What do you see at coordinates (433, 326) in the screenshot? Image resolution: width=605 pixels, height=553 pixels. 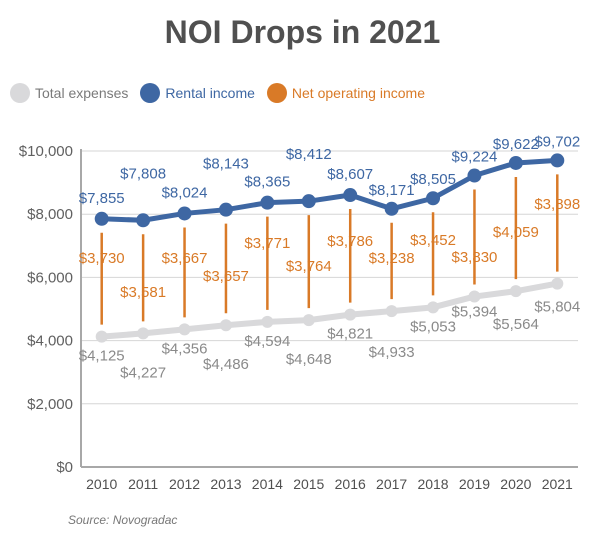 I see `expenses-data-label: $5,053` at bounding box center [433, 326].